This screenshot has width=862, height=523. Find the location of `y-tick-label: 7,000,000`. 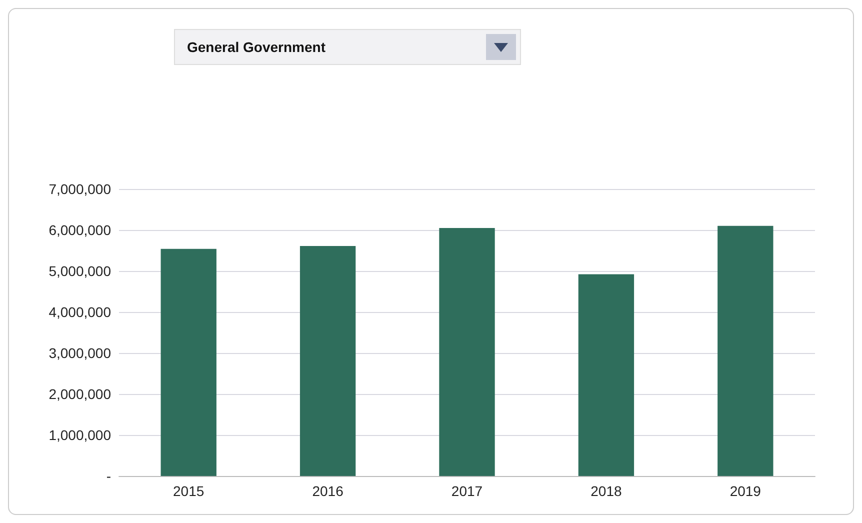

y-tick-label: 7,000,000 is located at coordinates (80, 189).